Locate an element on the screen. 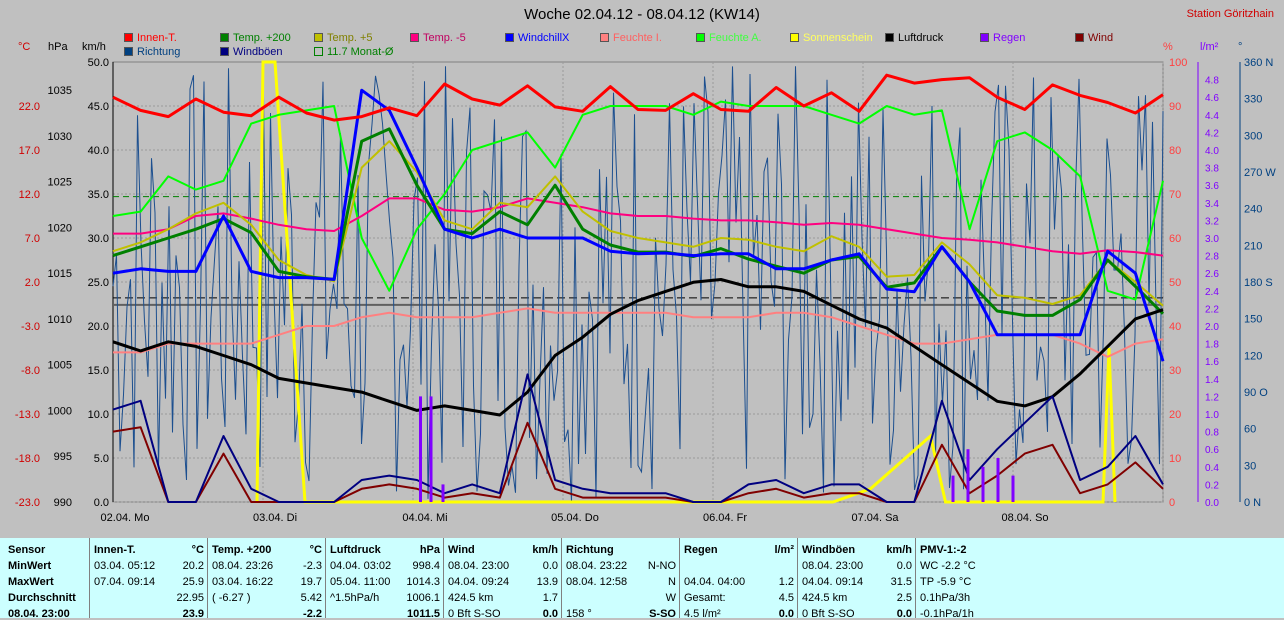 The height and width of the screenshot is (620, 1284). cell-value: W is located at coordinates (670, 598).